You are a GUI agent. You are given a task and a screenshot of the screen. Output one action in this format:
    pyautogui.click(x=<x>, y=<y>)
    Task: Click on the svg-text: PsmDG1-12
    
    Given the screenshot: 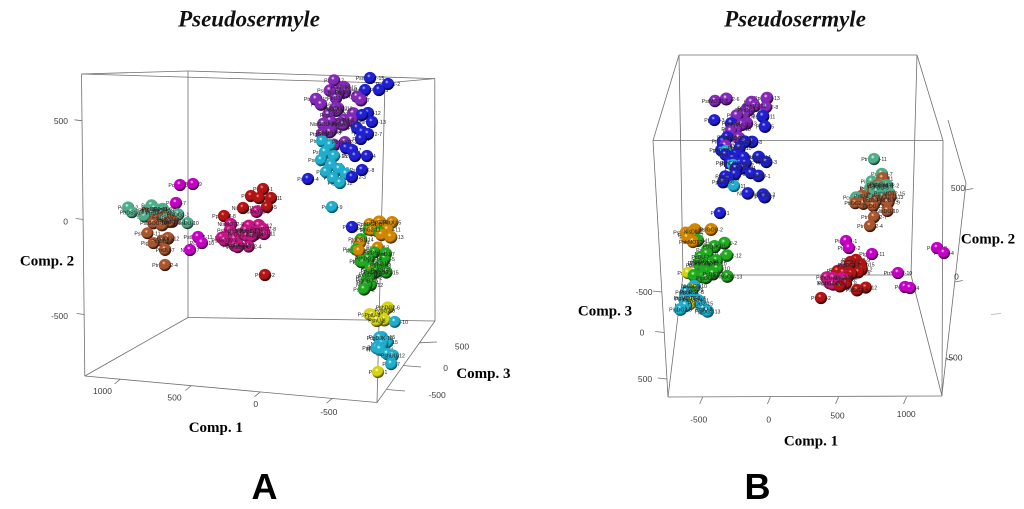 What is the action you would take?
    pyautogui.click(x=338, y=109)
    